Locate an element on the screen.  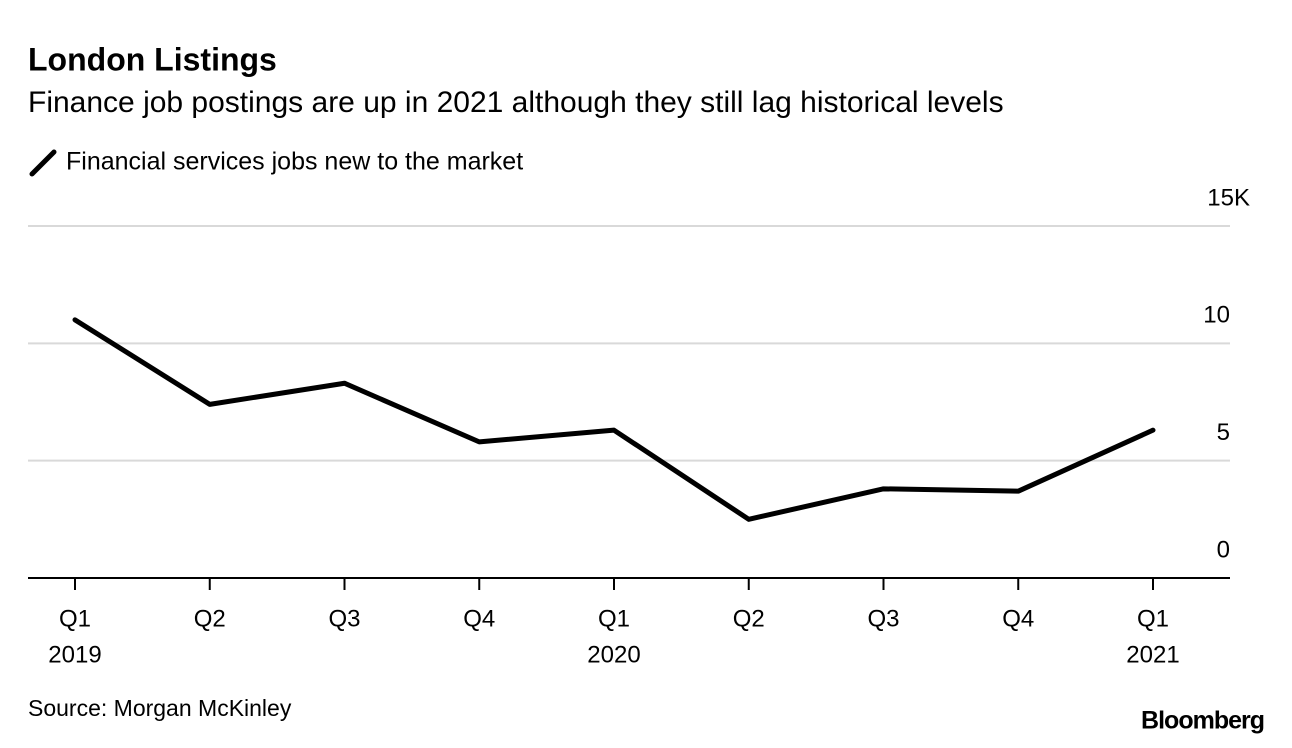
x-tick-year: 2021 is located at coordinates (1152, 654).